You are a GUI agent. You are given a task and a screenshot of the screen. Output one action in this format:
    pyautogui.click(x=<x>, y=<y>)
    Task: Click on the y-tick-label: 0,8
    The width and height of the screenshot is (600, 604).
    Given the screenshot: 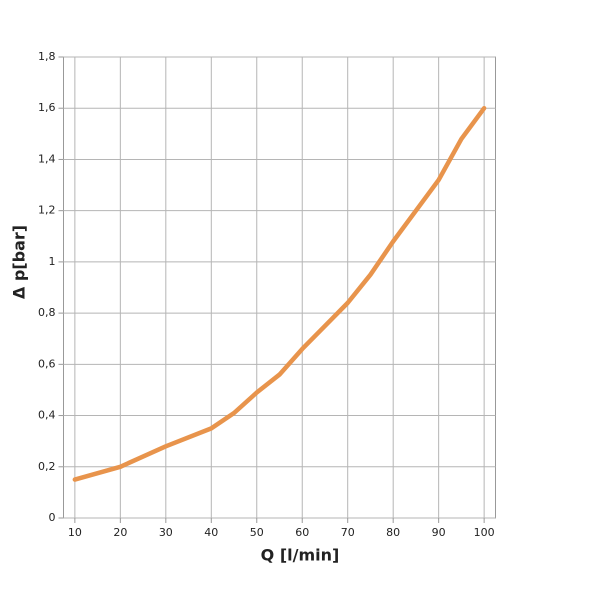 What is the action you would take?
    pyautogui.click(x=47, y=312)
    